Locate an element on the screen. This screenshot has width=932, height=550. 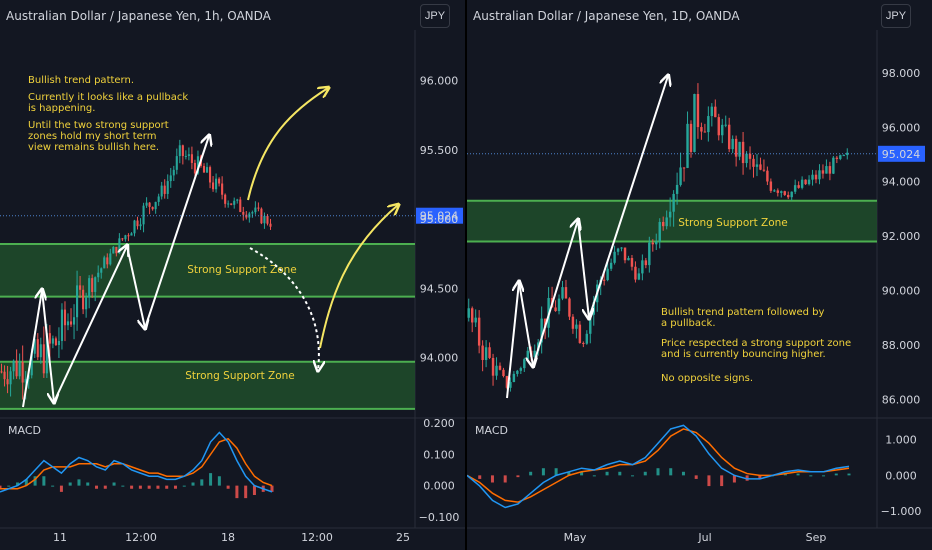
macd-tick-label: 1.000 is located at coordinates (901, 440).